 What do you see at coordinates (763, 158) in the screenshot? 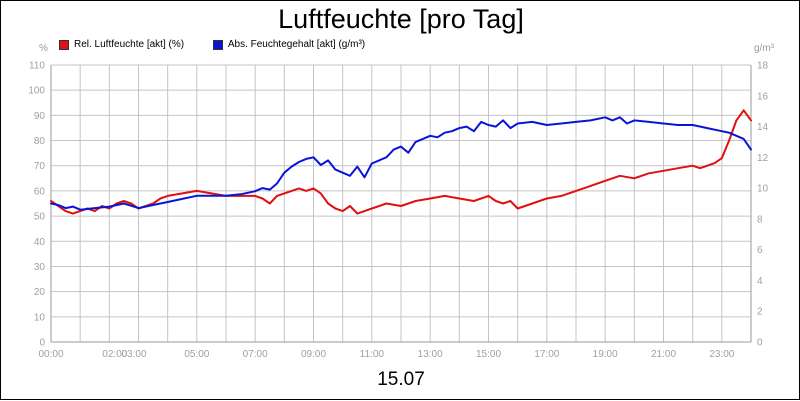
I see `right-tick-label: 12` at bounding box center [763, 158].